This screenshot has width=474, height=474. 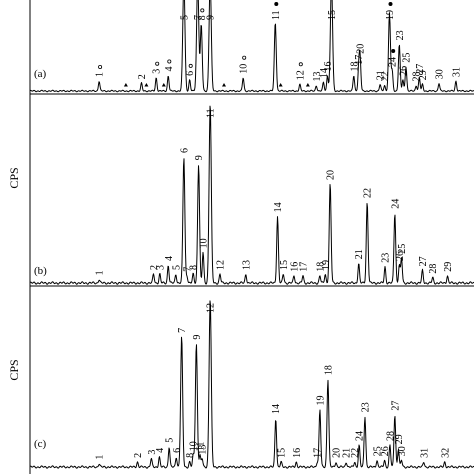 I want to click on peak-label-c-10: 10, so click(x=194, y=446).